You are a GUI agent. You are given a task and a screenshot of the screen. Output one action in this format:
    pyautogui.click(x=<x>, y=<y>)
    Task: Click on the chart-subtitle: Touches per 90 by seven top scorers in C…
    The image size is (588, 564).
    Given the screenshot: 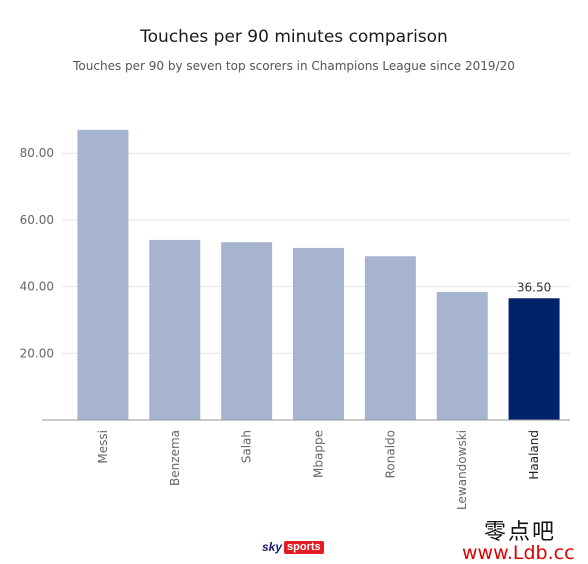 What is the action you would take?
    pyautogui.click(x=294, y=66)
    